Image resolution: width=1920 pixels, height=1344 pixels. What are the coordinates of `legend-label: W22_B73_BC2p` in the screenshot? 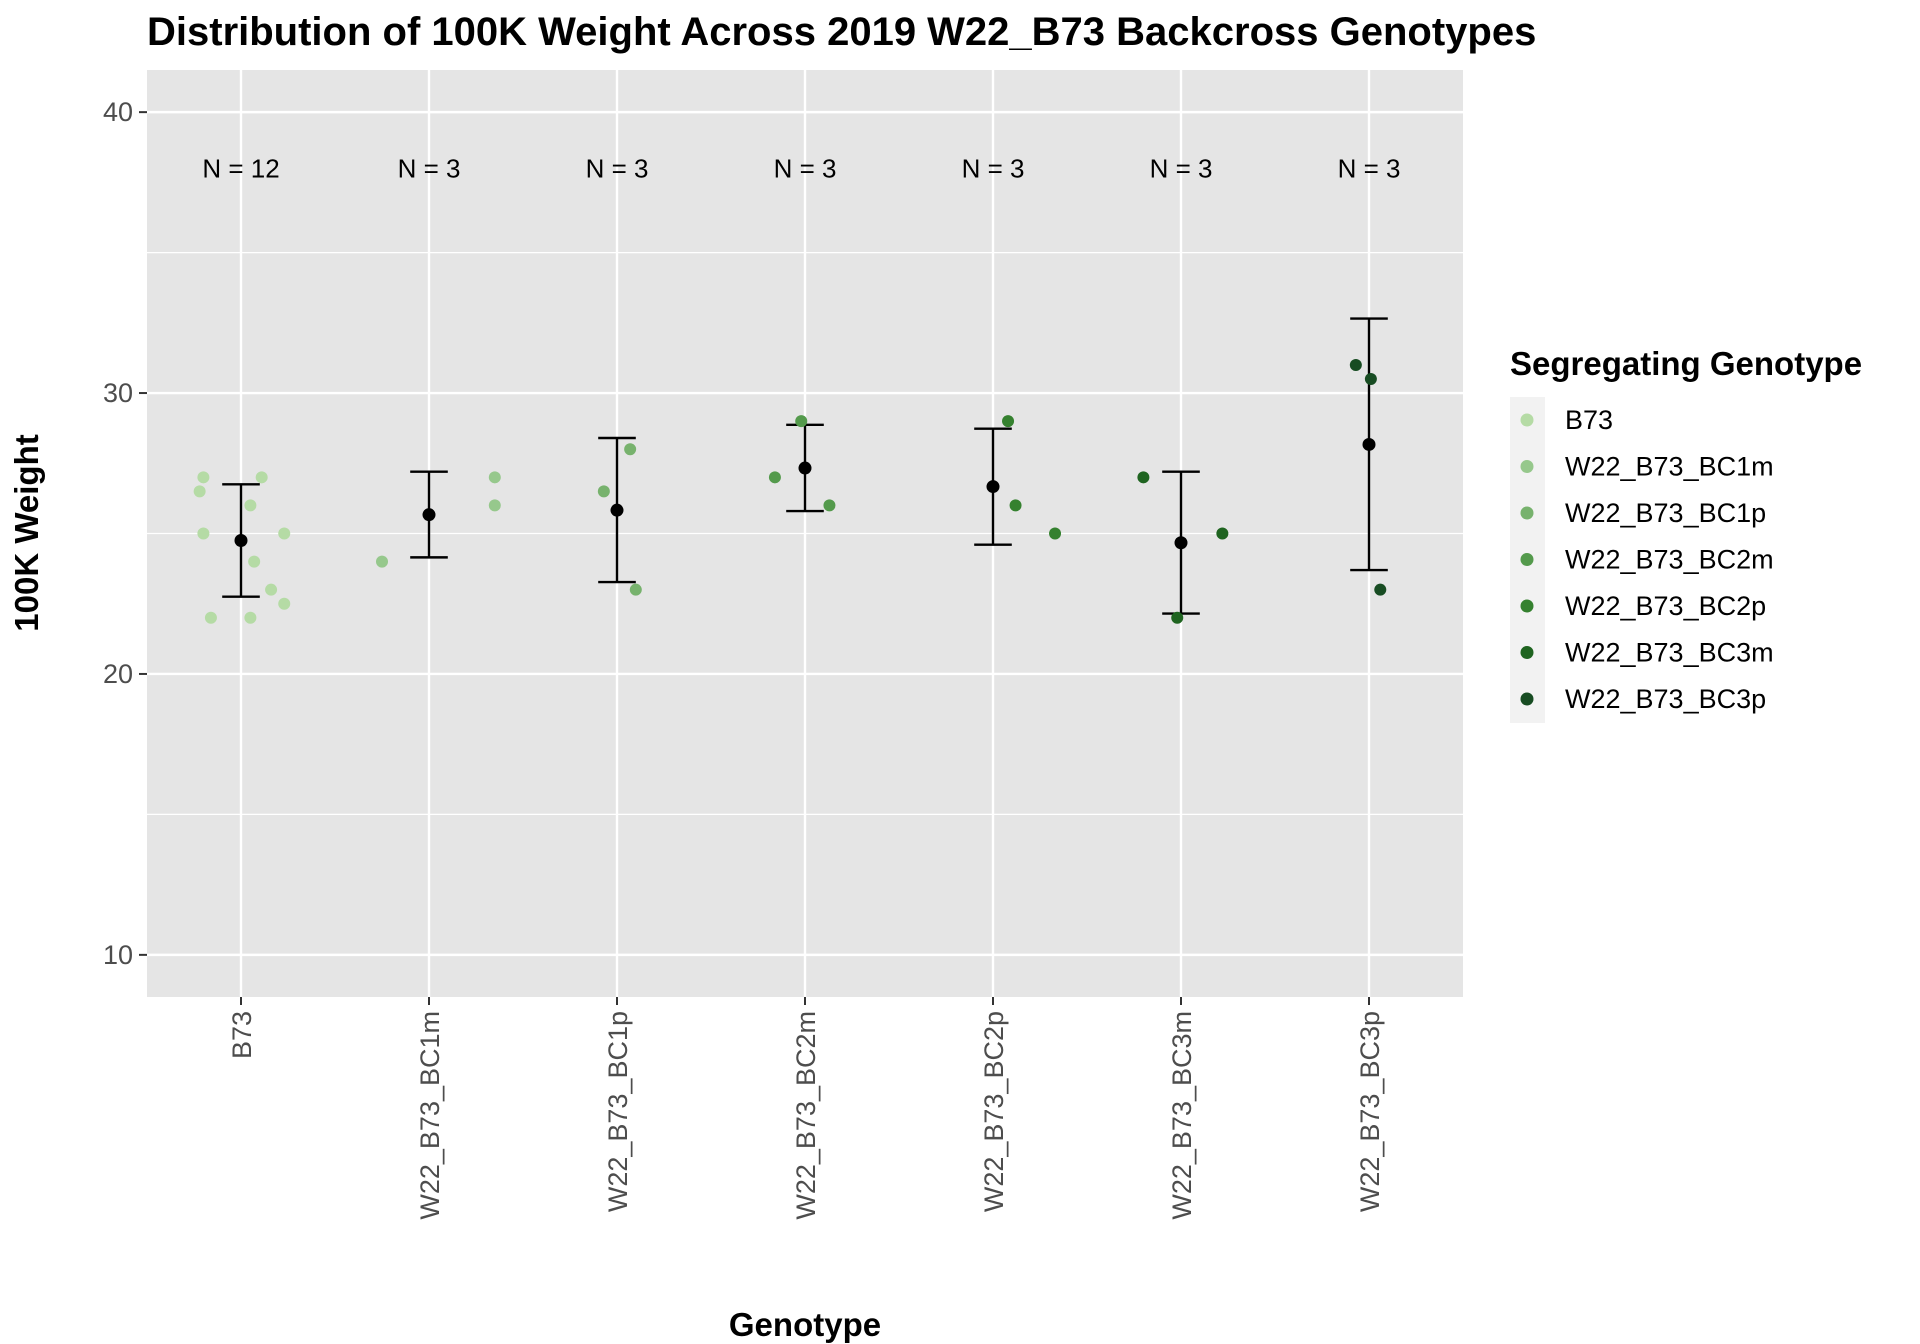 It's located at (1665, 606).